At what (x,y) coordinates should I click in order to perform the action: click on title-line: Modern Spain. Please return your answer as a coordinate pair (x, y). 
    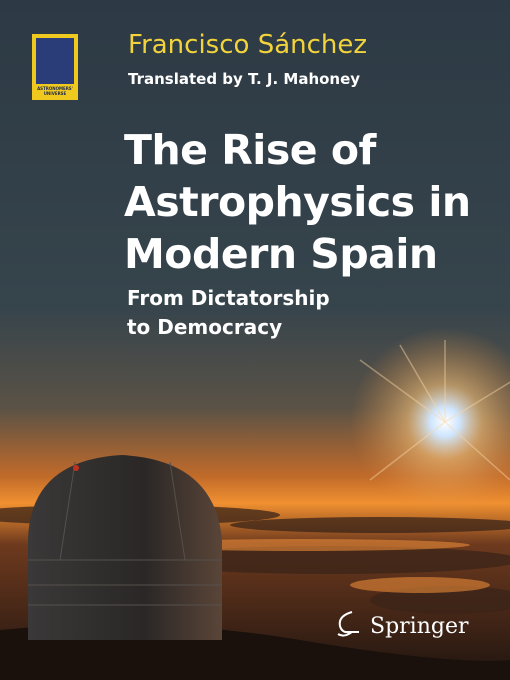
    Looking at the image, I should click on (281, 254).